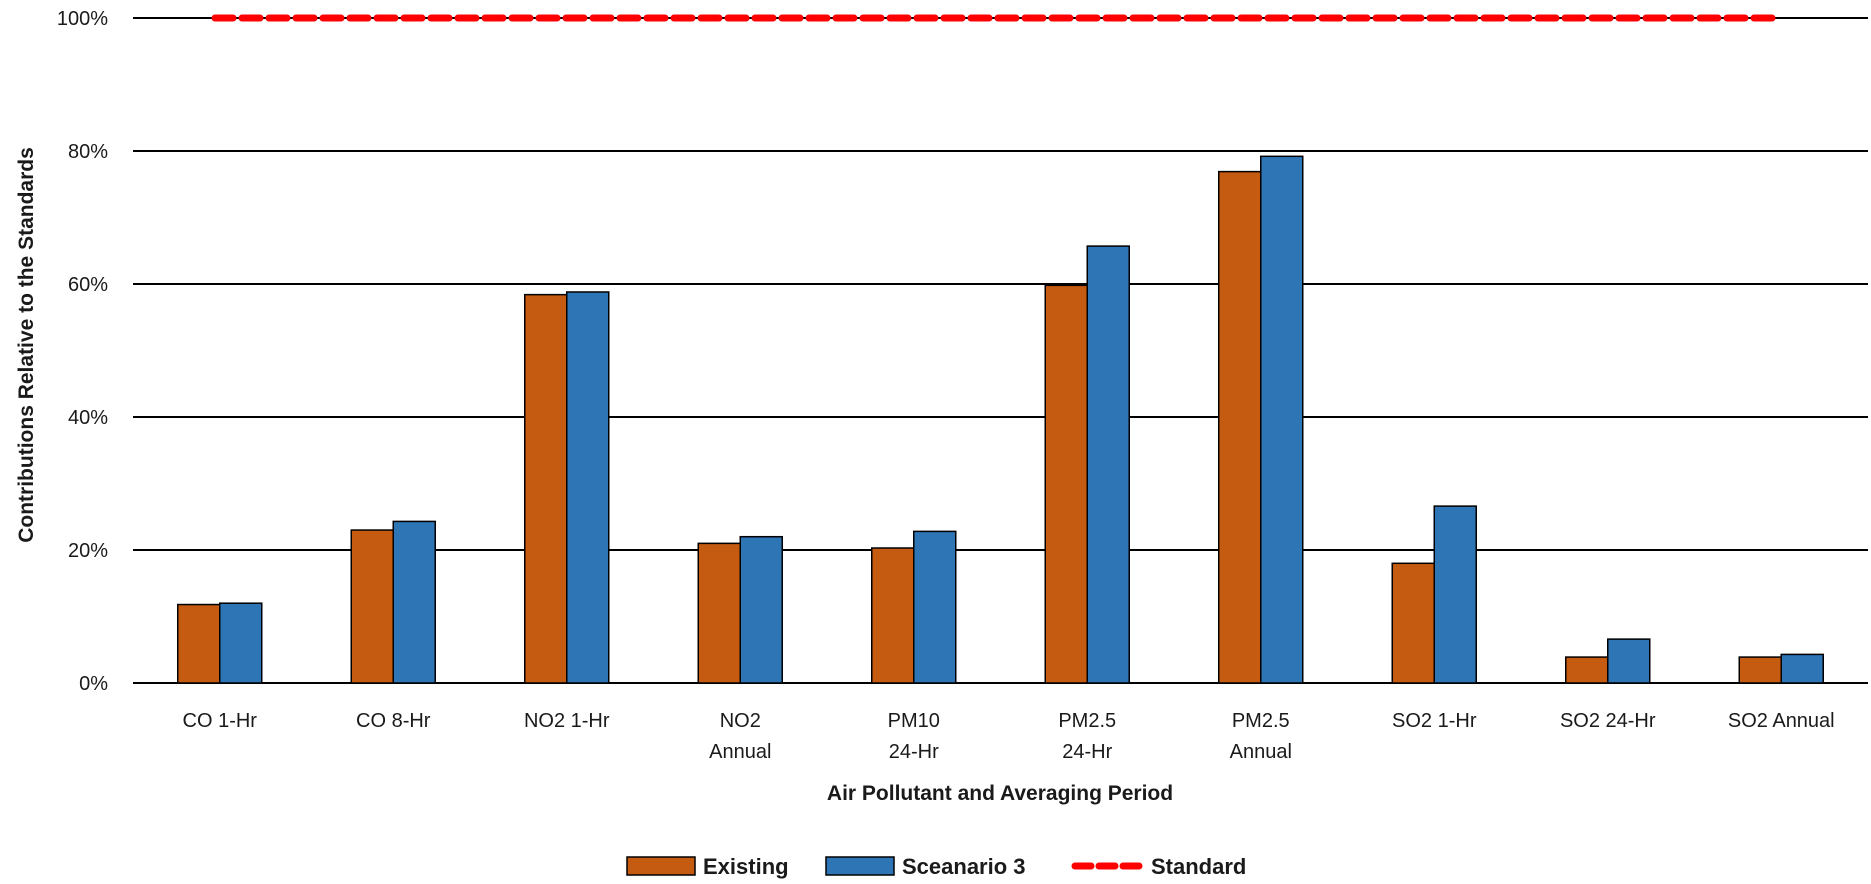 The width and height of the screenshot is (1871, 884). I want to click on x-tick-label: CO 8-Hr, so click(393, 721).